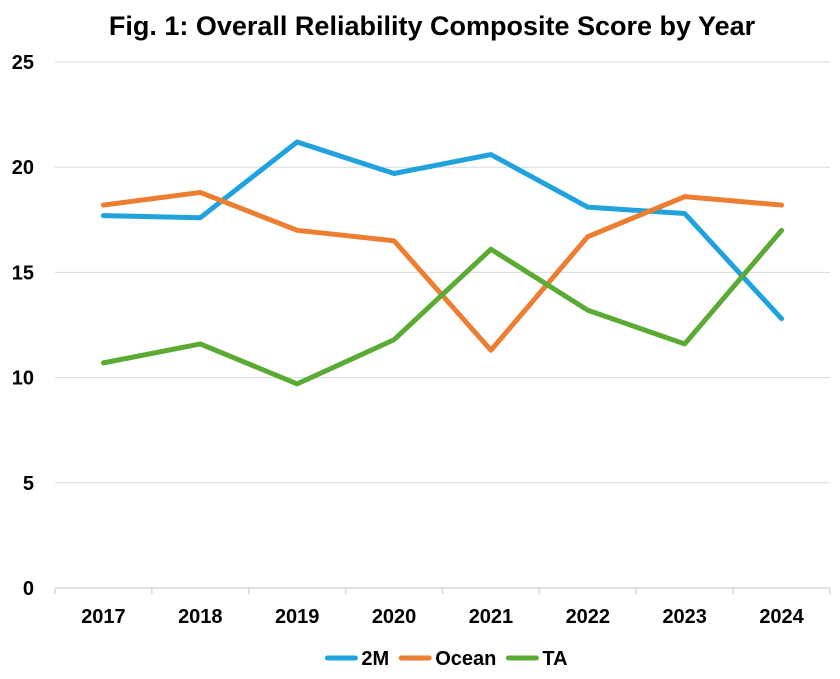 This screenshot has width=840, height=679. I want to click on legend-item-ocean: Ocean, so click(447, 659).